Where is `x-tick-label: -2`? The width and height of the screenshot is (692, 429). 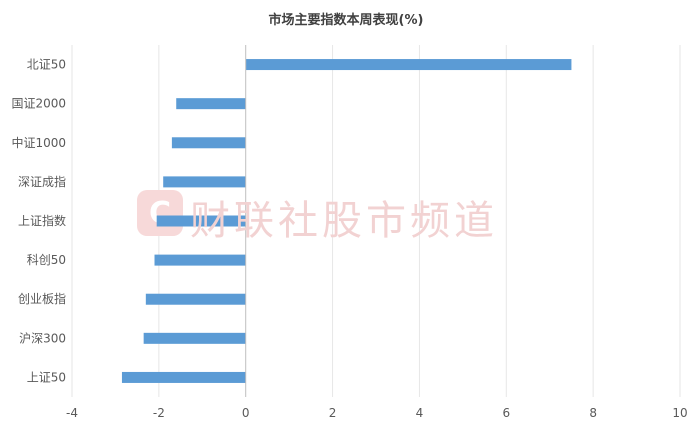 x-tick-label: -2 is located at coordinates (159, 413).